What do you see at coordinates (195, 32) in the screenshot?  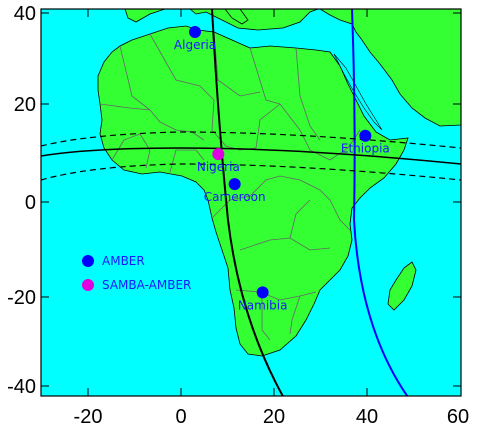 I see `site-marker-algeria` at bounding box center [195, 32].